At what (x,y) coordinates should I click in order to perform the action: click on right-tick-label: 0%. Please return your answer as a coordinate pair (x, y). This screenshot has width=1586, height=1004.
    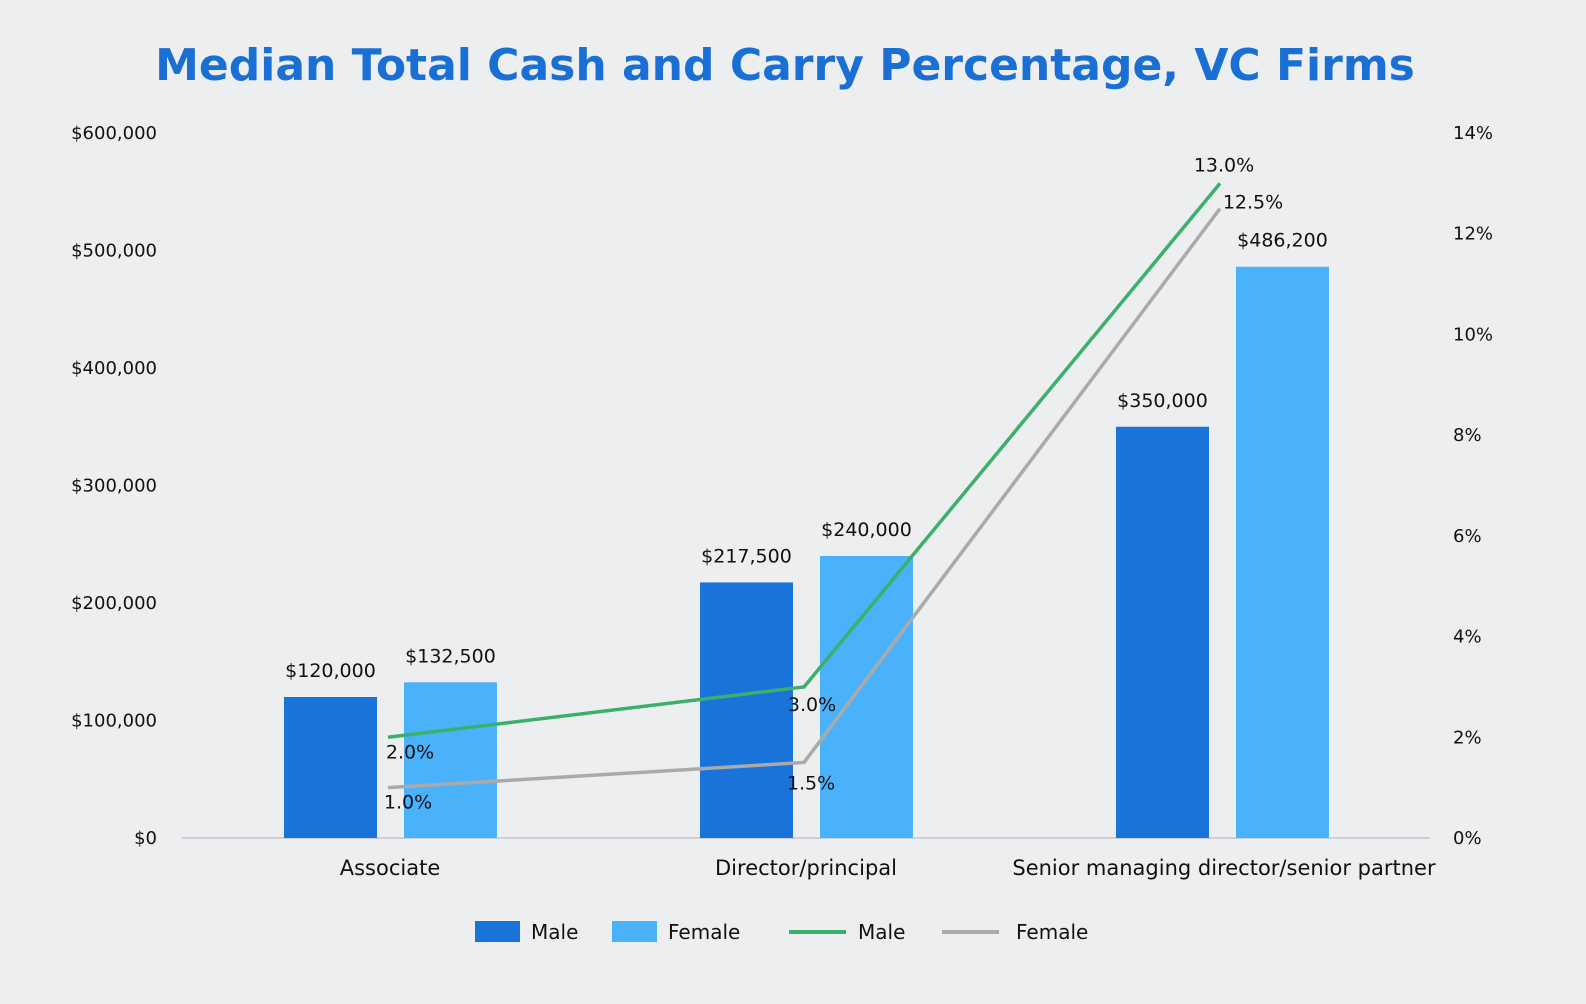
    Looking at the image, I should click on (1467, 838).